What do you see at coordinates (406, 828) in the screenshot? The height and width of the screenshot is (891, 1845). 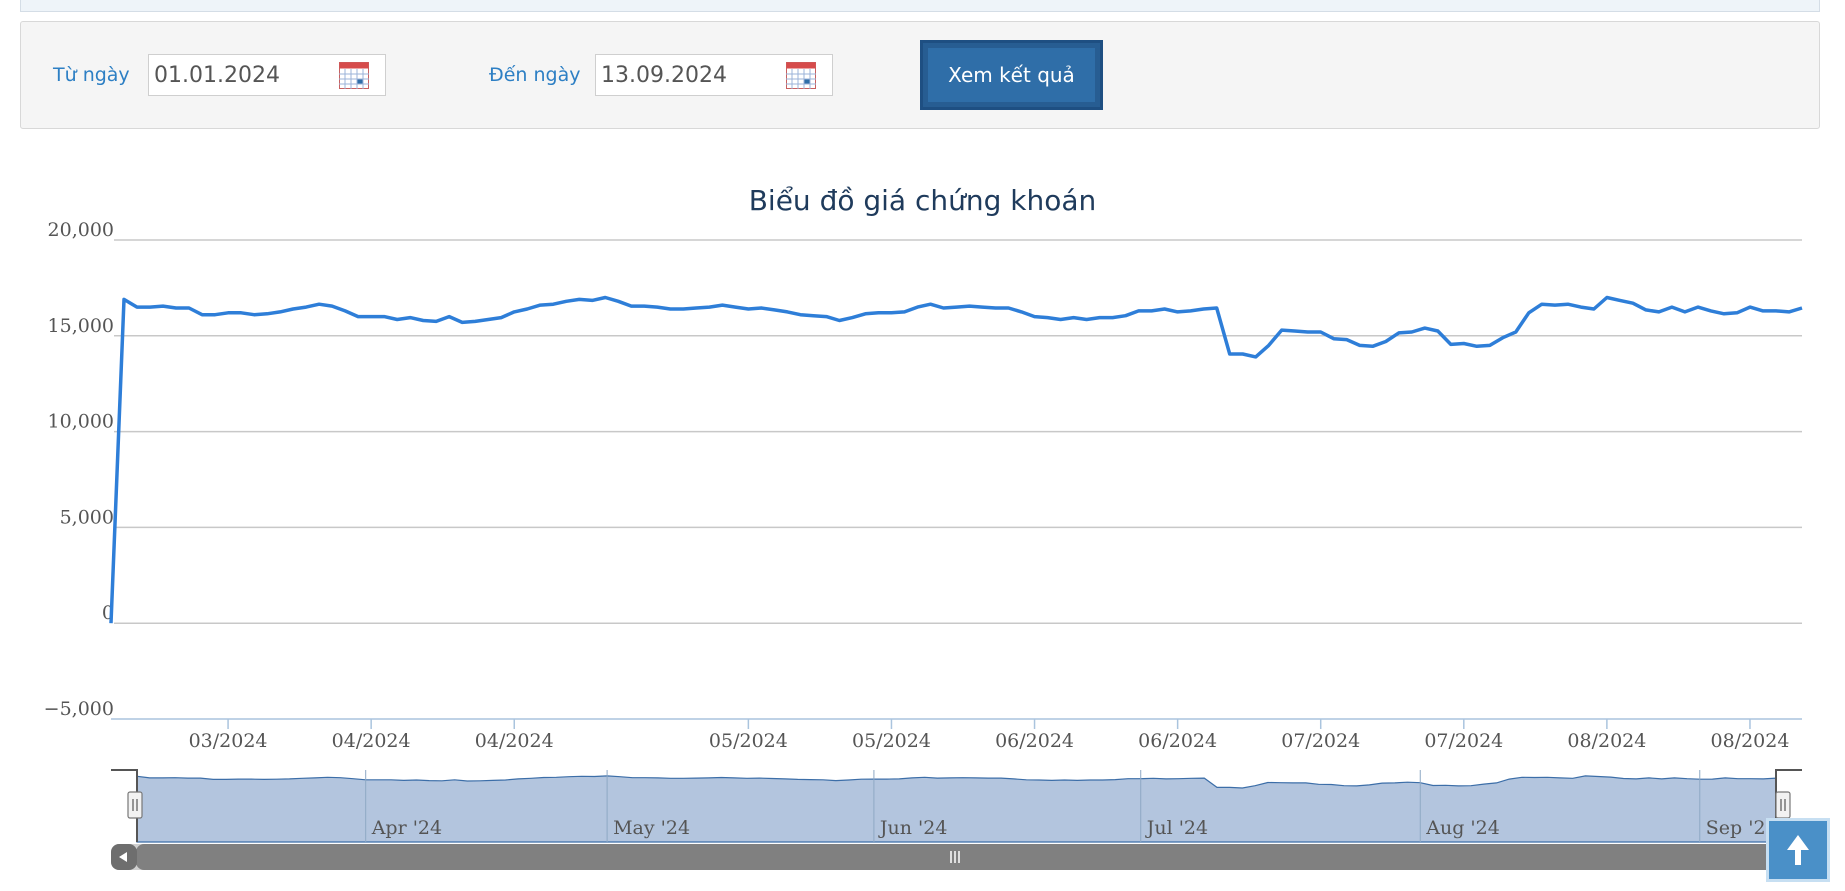 I see `navigator-label: Apr '24` at bounding box center [406, 828].